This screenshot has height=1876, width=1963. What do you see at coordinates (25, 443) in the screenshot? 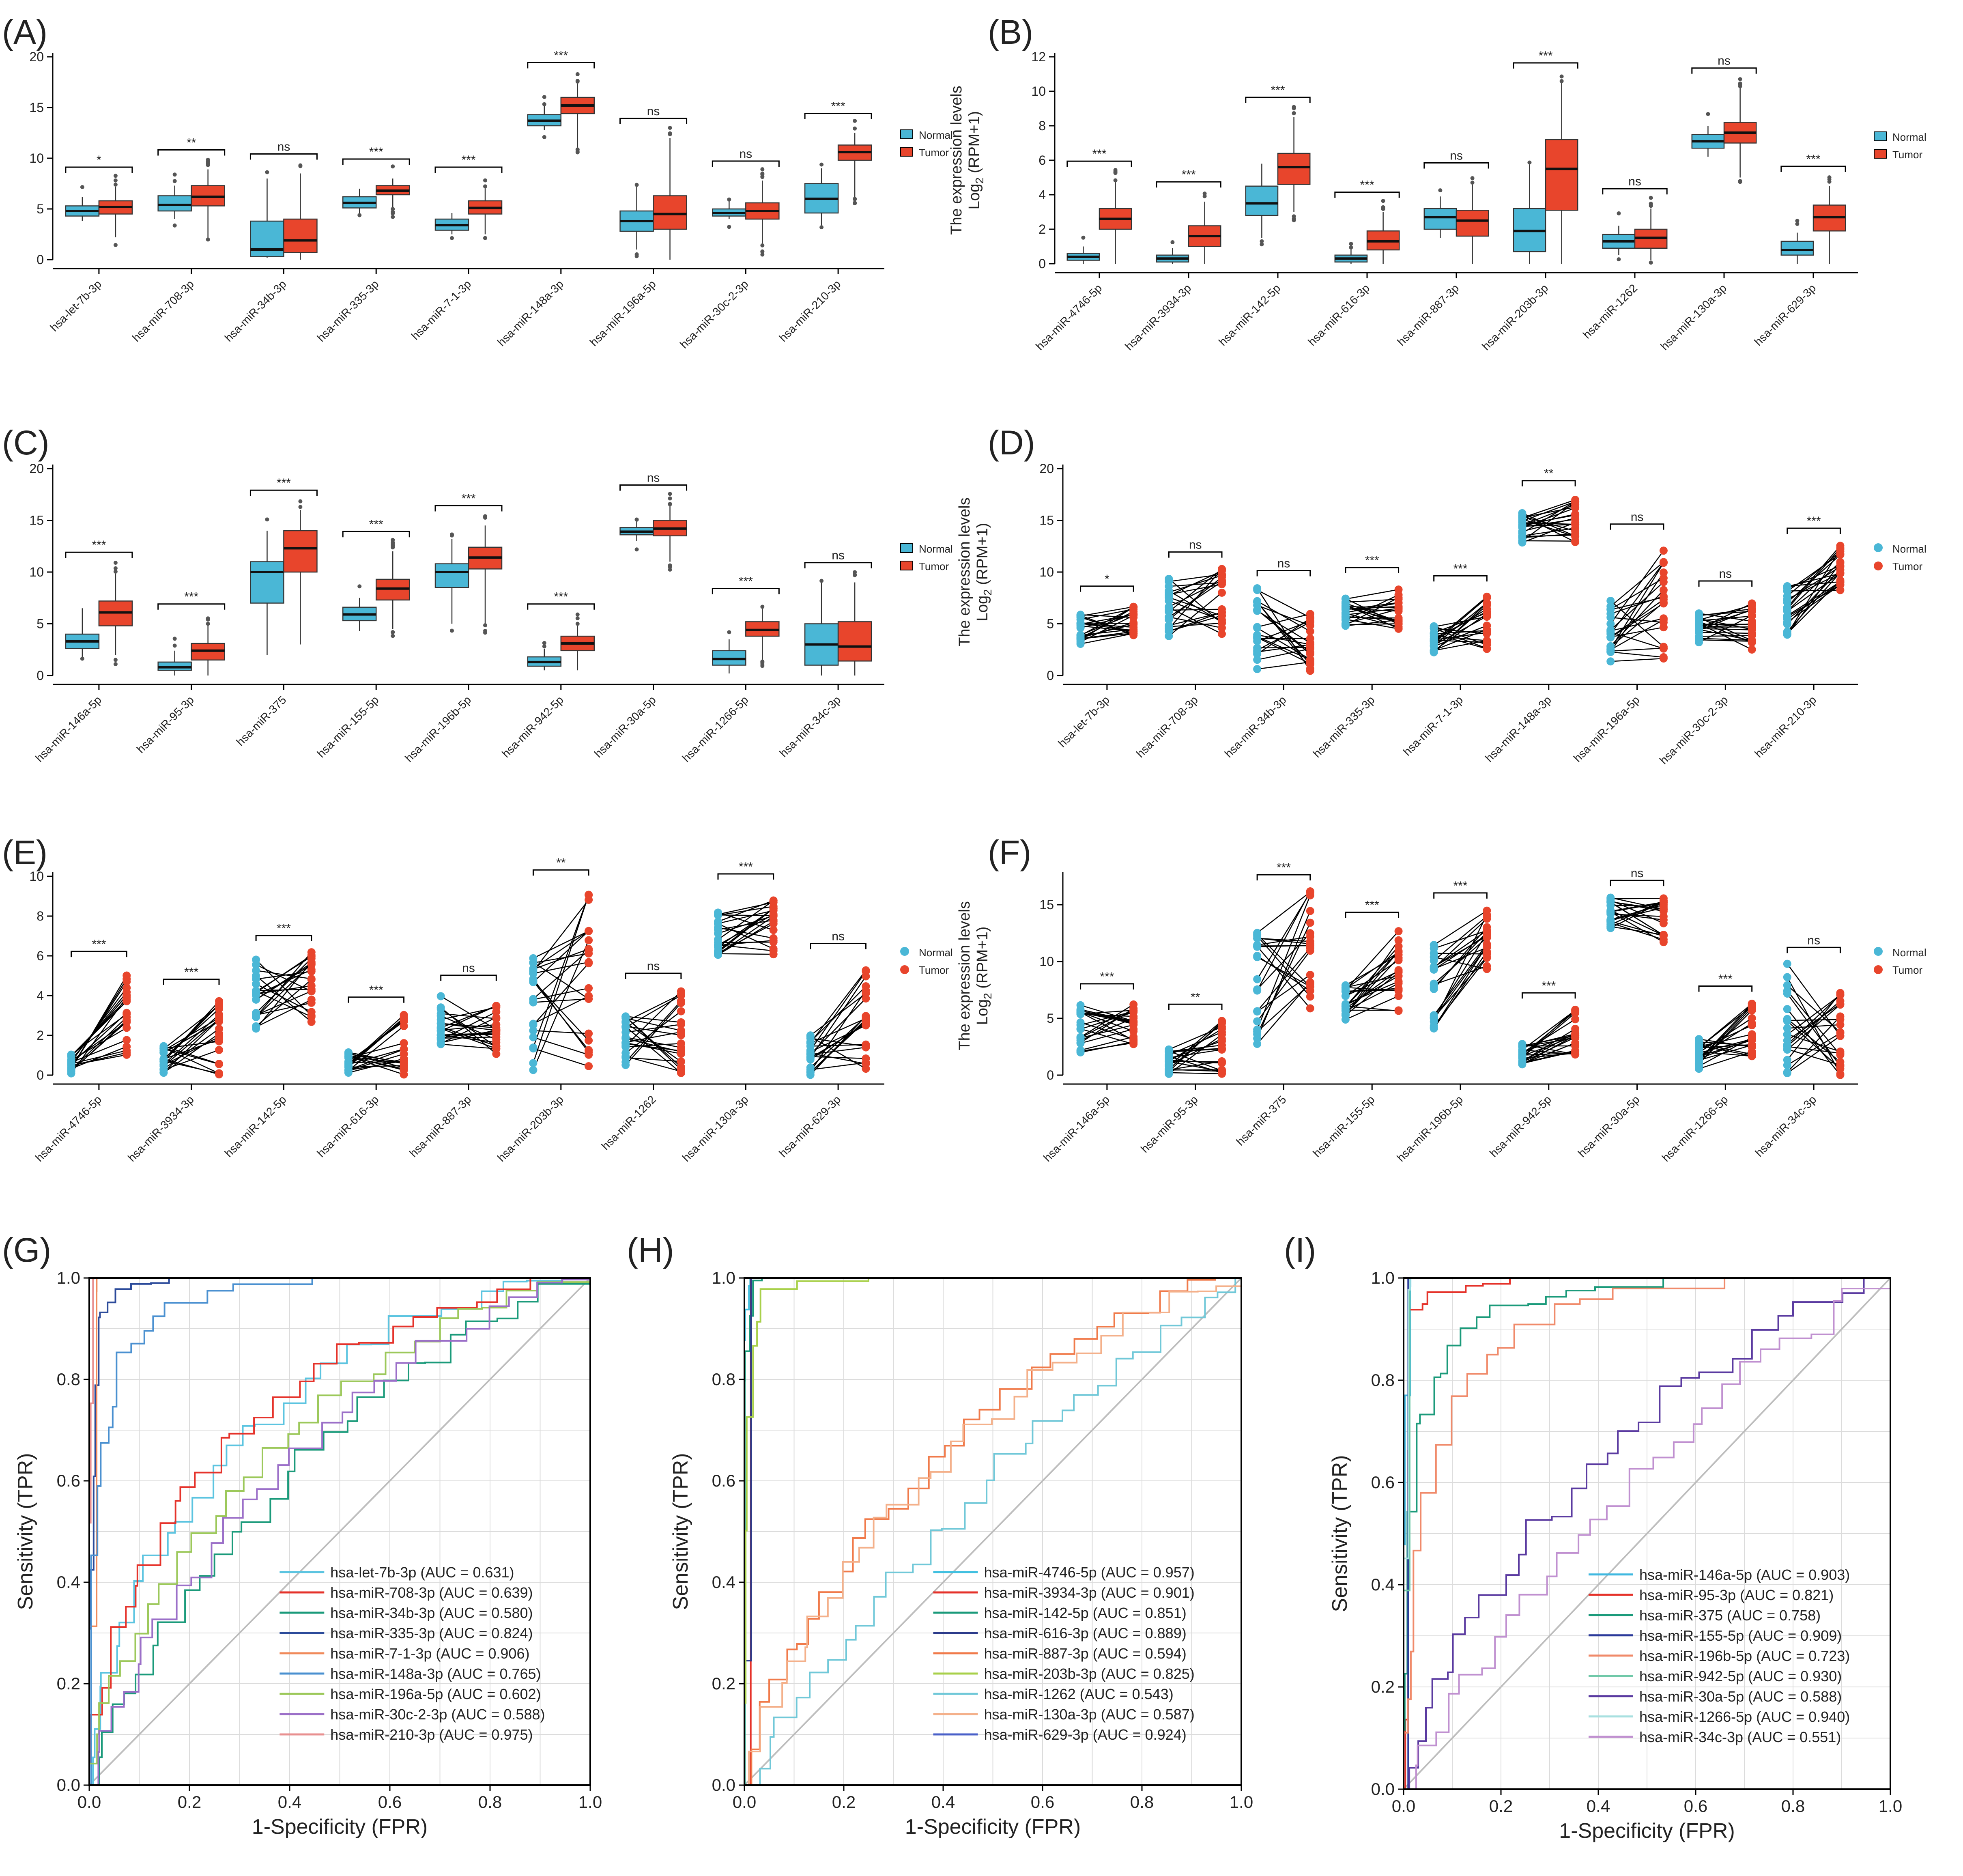
I see `panel-label-C: (C)` at bounding box center [25, 443].